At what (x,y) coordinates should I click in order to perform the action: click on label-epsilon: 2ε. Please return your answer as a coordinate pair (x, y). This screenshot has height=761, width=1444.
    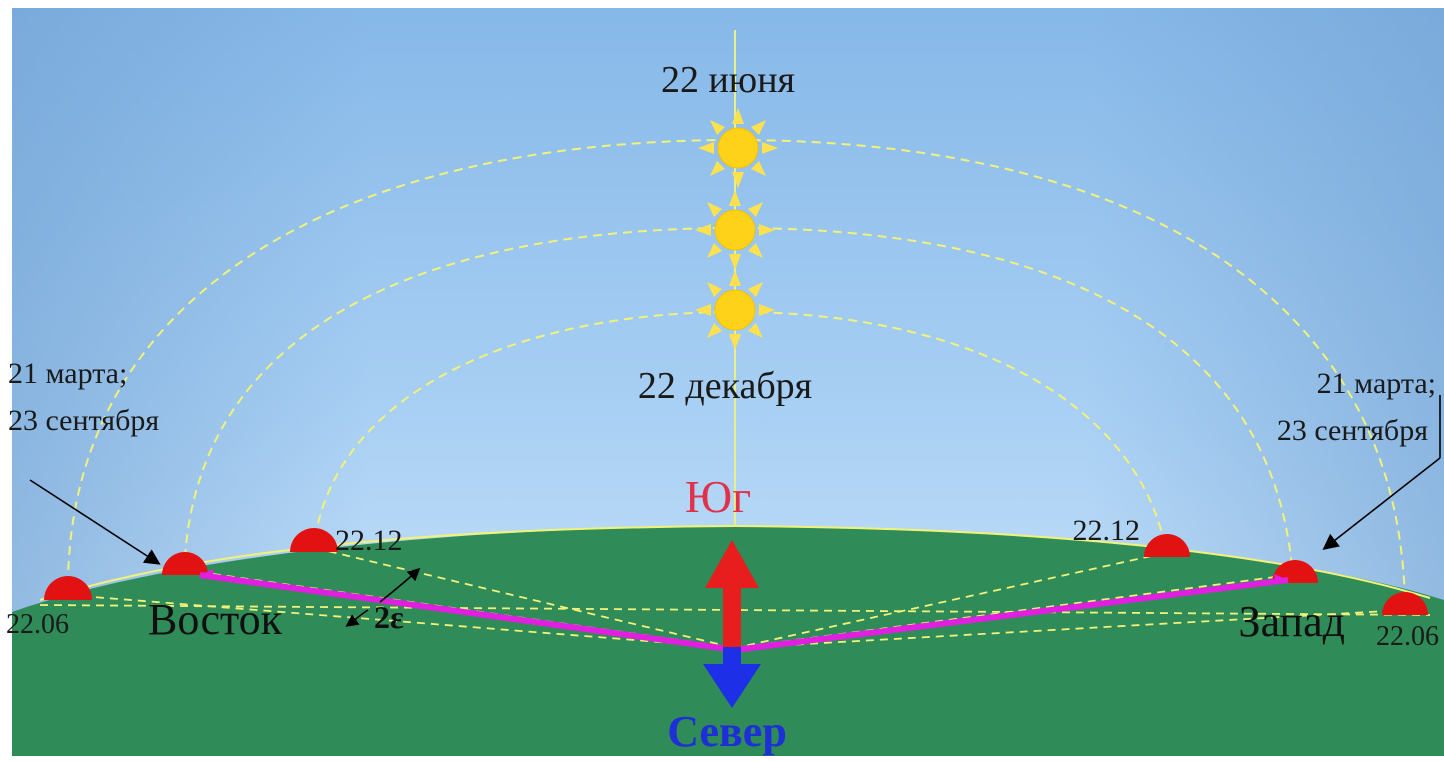
    Looking at the image, I should click on (389, 617).